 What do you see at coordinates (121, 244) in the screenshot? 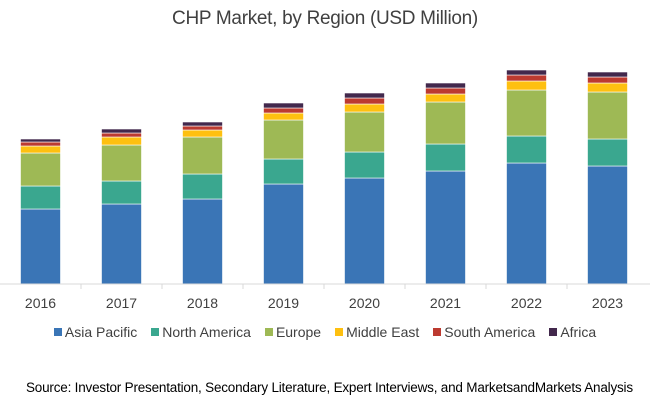
I see `bar-segment-asia-pacific-2017` at bounding box center [121, 244].